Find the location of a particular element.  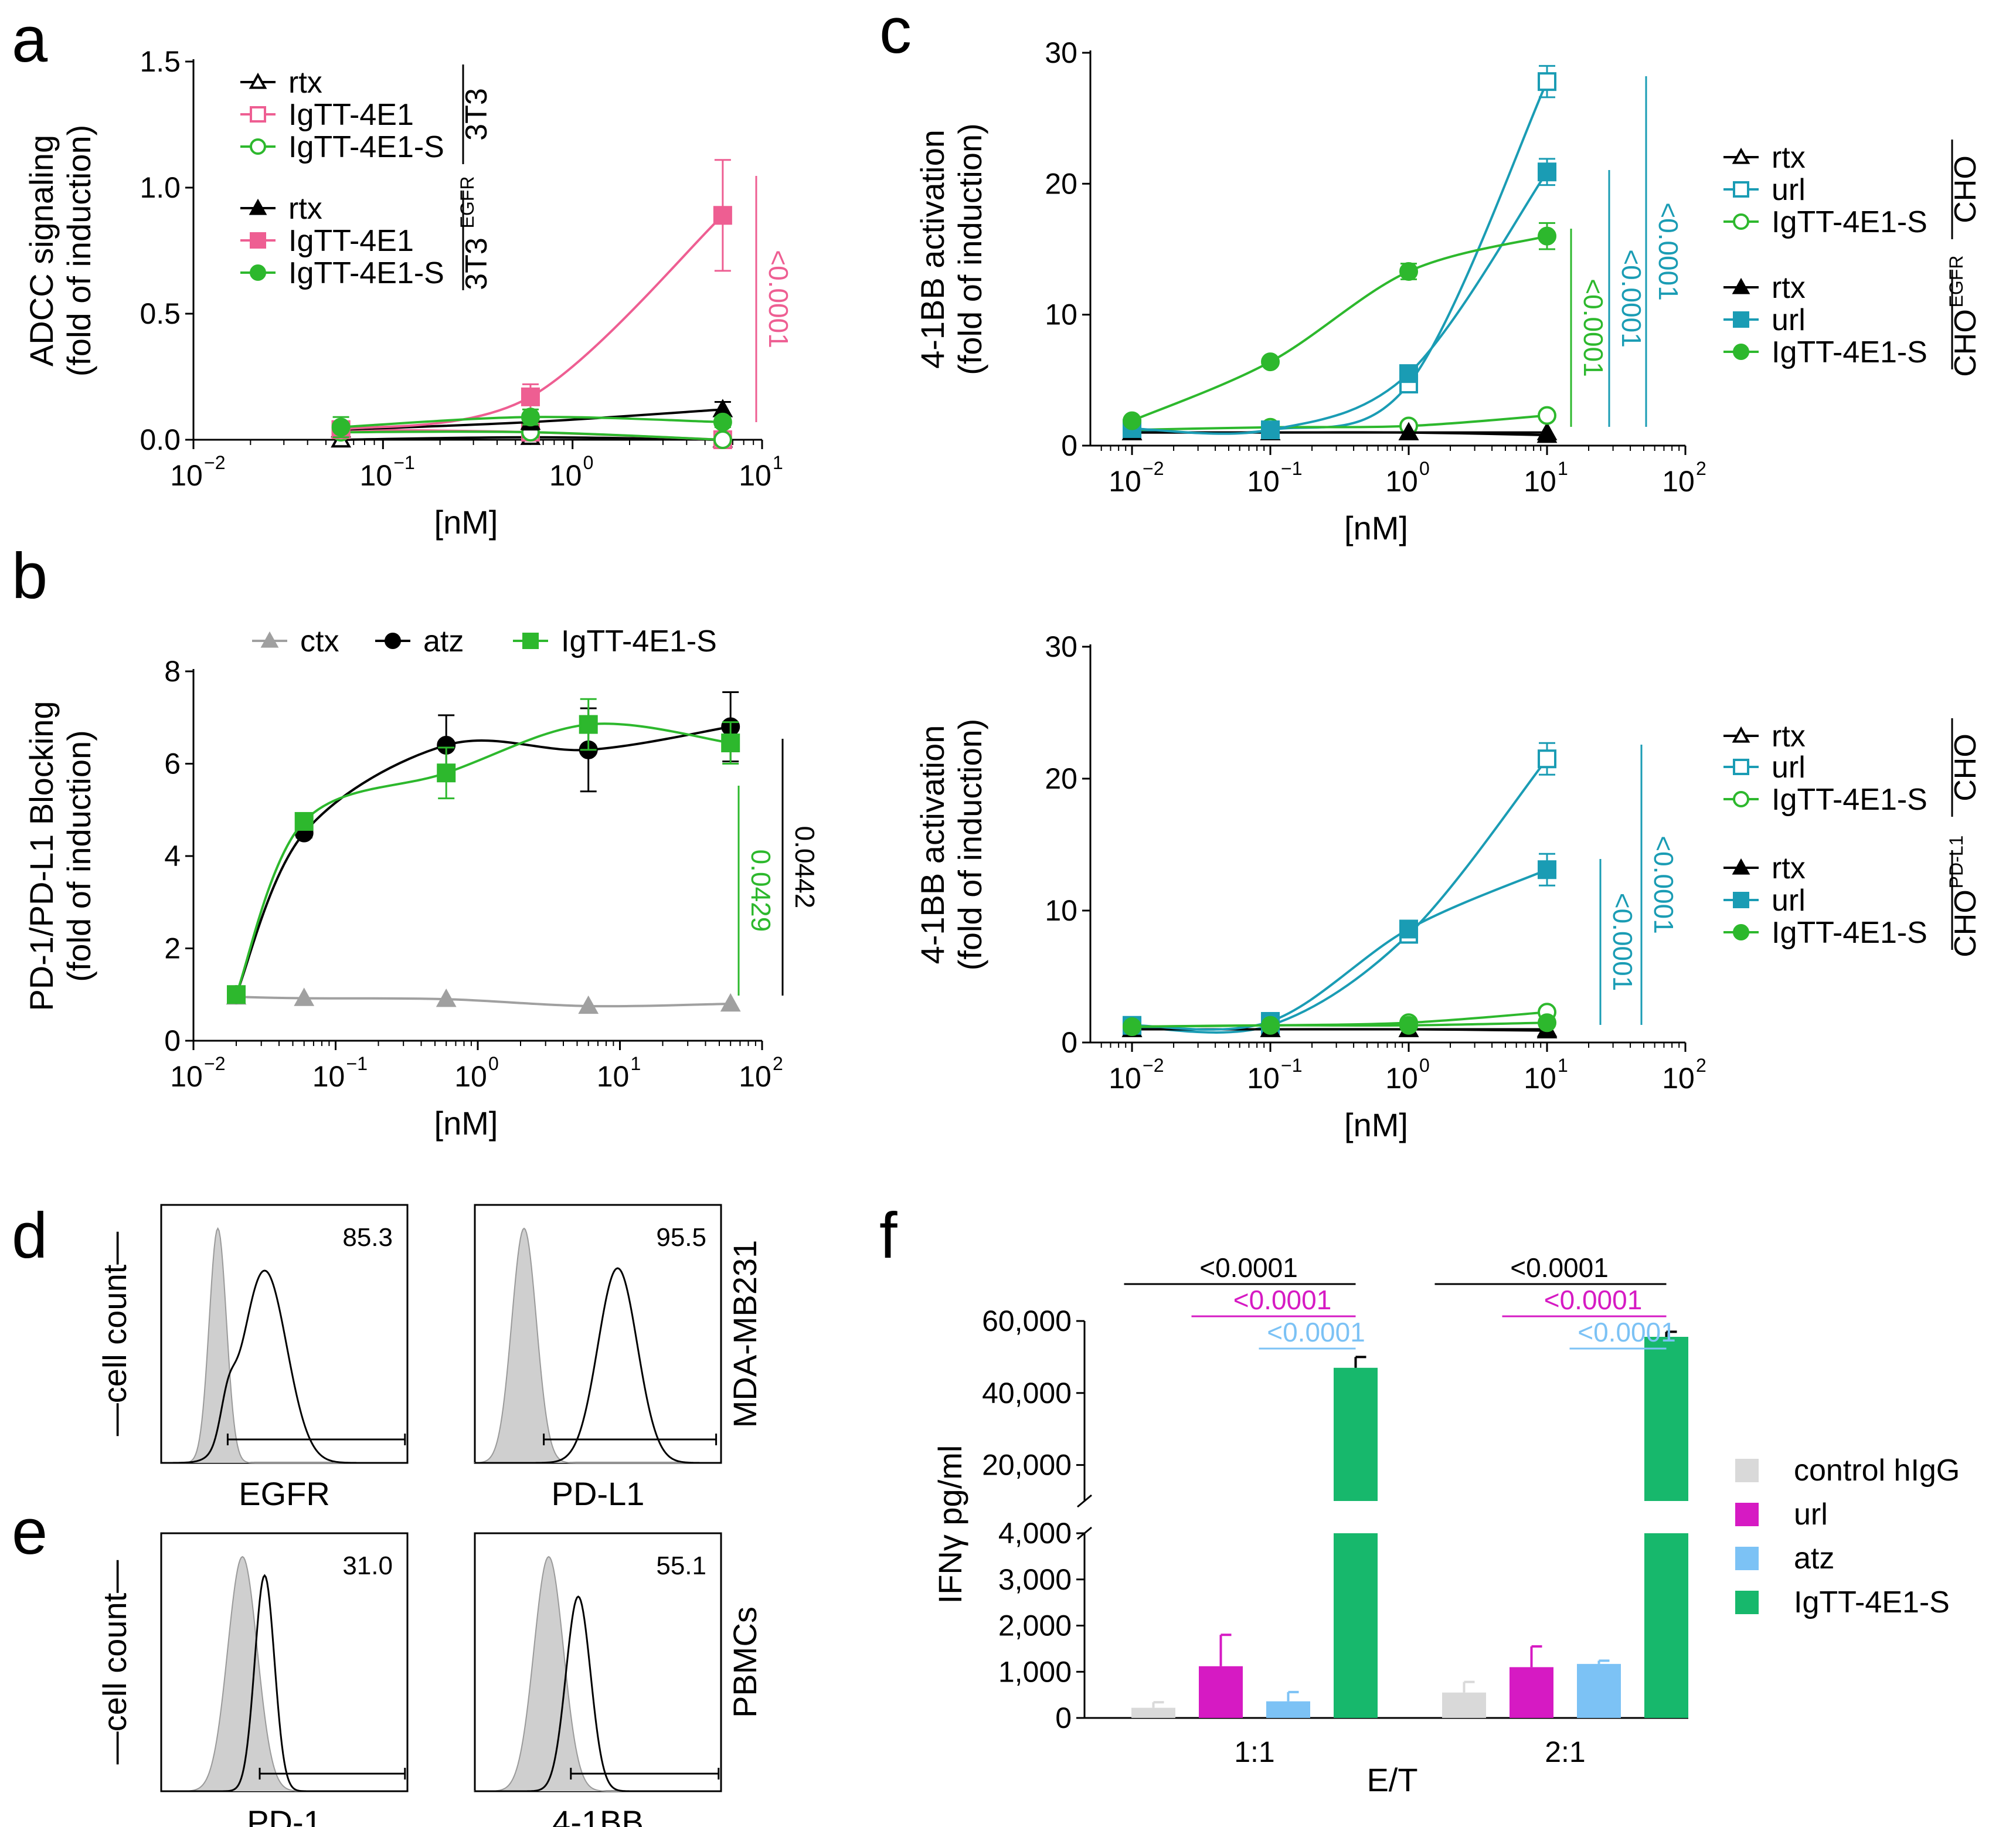

gate-percentage: 95.5 is located at coordinates (681, 1237).